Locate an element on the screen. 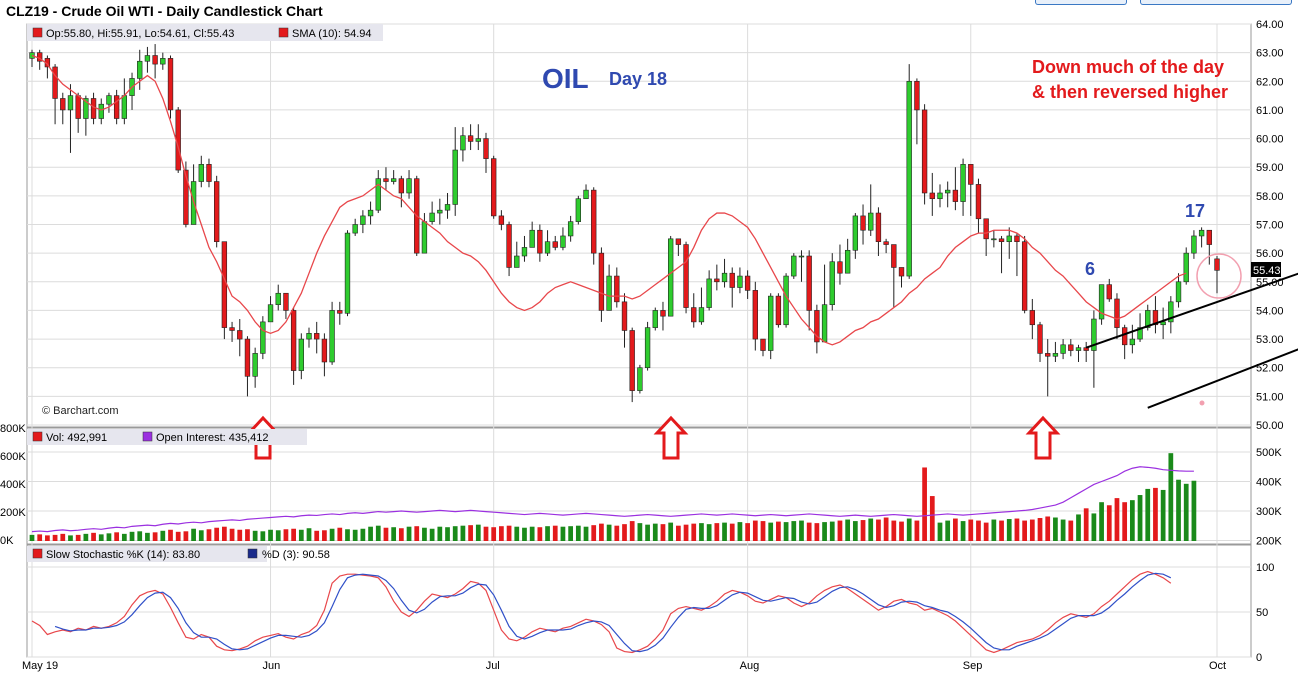  note-line-2: & then reversed higher is located at coordinates (1130, 92).